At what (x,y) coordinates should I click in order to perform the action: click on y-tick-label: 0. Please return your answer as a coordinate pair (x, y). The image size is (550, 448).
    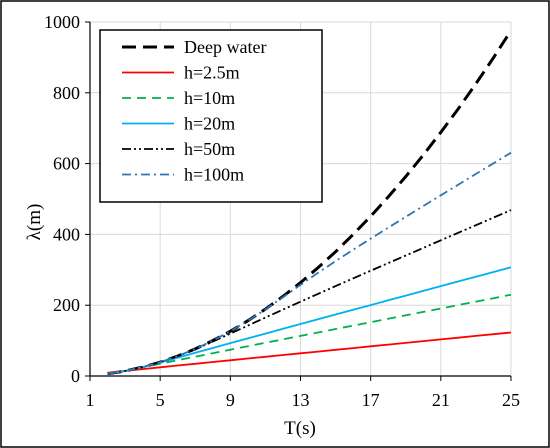
    Looking at the image, I should click on (75, 376).